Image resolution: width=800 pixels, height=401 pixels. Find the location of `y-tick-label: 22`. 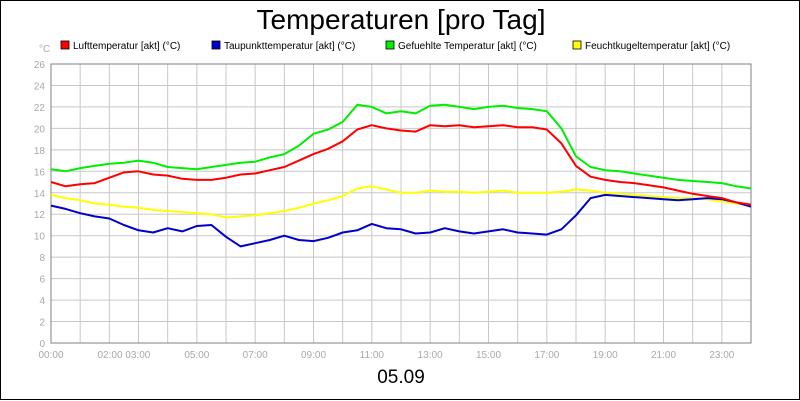

y-tick-label: 22 is located at coordinates (40, 108).